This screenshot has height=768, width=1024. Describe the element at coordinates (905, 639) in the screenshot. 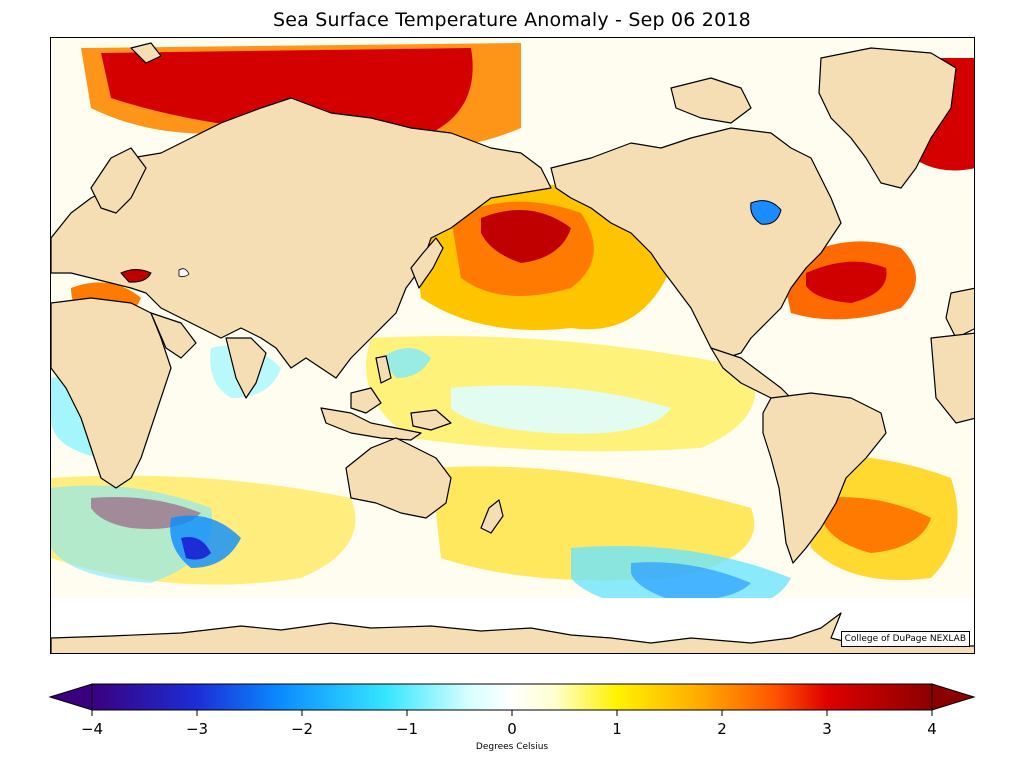

I see `credit-label: College of DuPage NEXLAB` at that location.